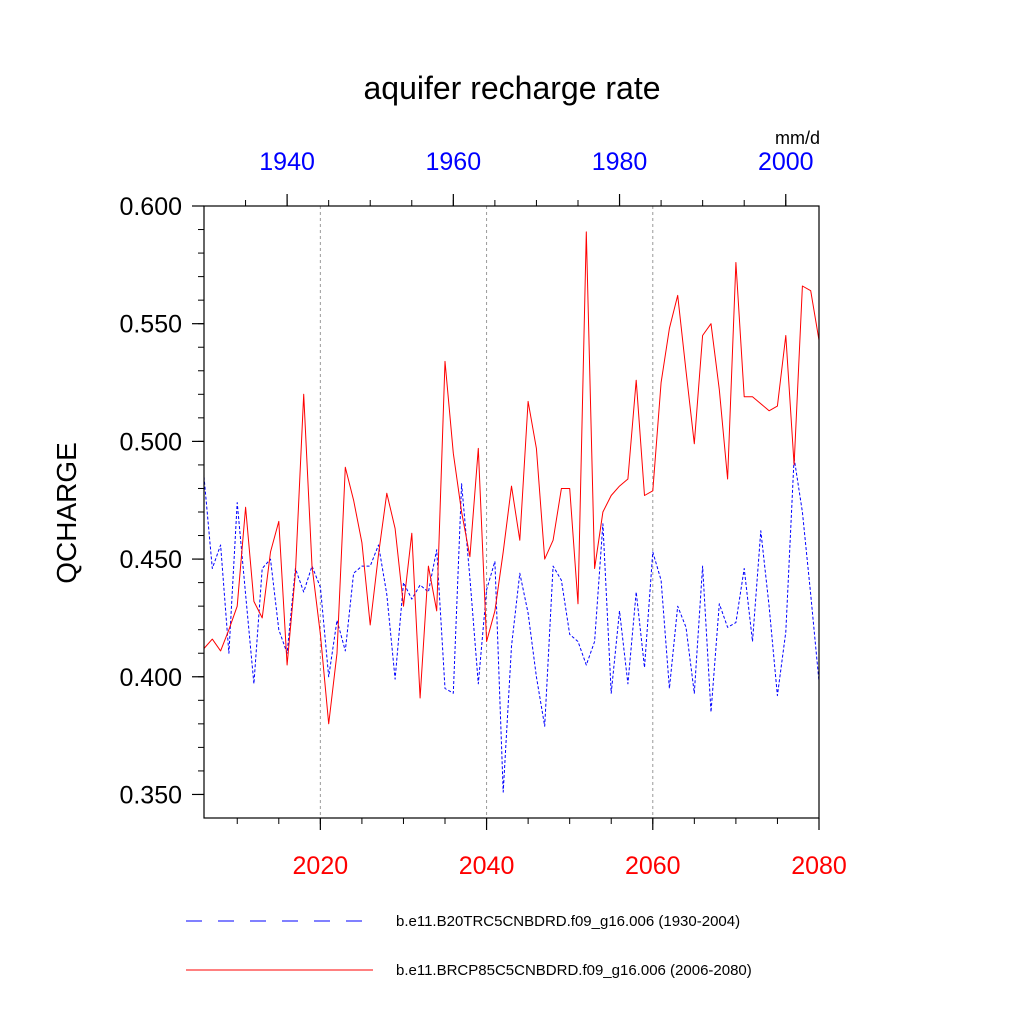  I want to click on x-top-tick-label: 2000, so click(786, 162).